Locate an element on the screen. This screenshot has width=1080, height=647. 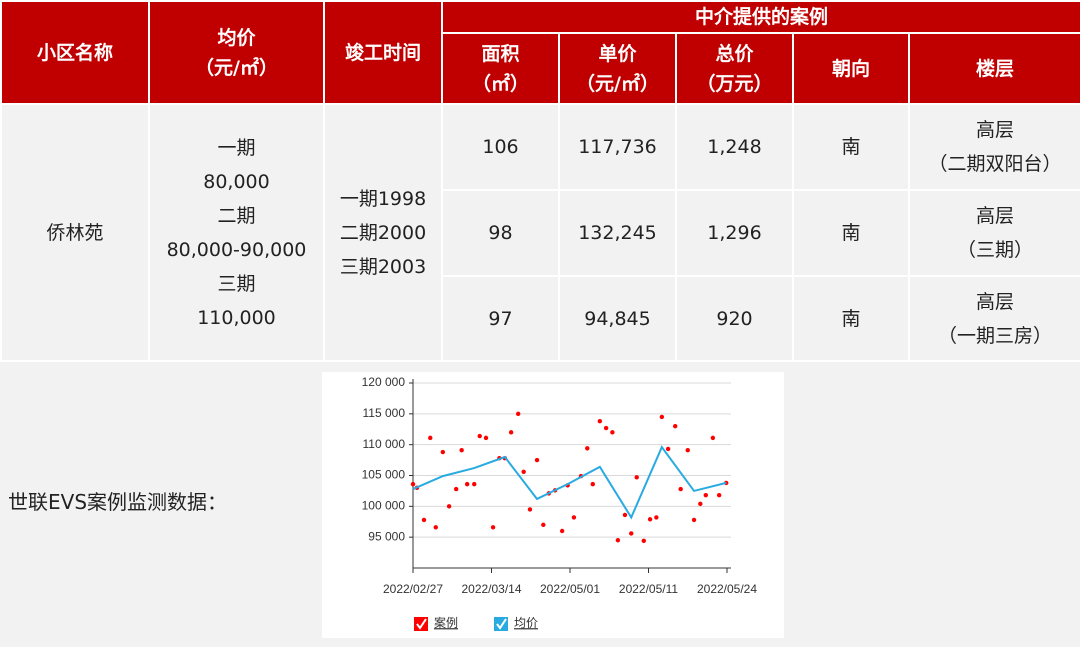
cell-line: 单价 is located at coordinates (617, 53).